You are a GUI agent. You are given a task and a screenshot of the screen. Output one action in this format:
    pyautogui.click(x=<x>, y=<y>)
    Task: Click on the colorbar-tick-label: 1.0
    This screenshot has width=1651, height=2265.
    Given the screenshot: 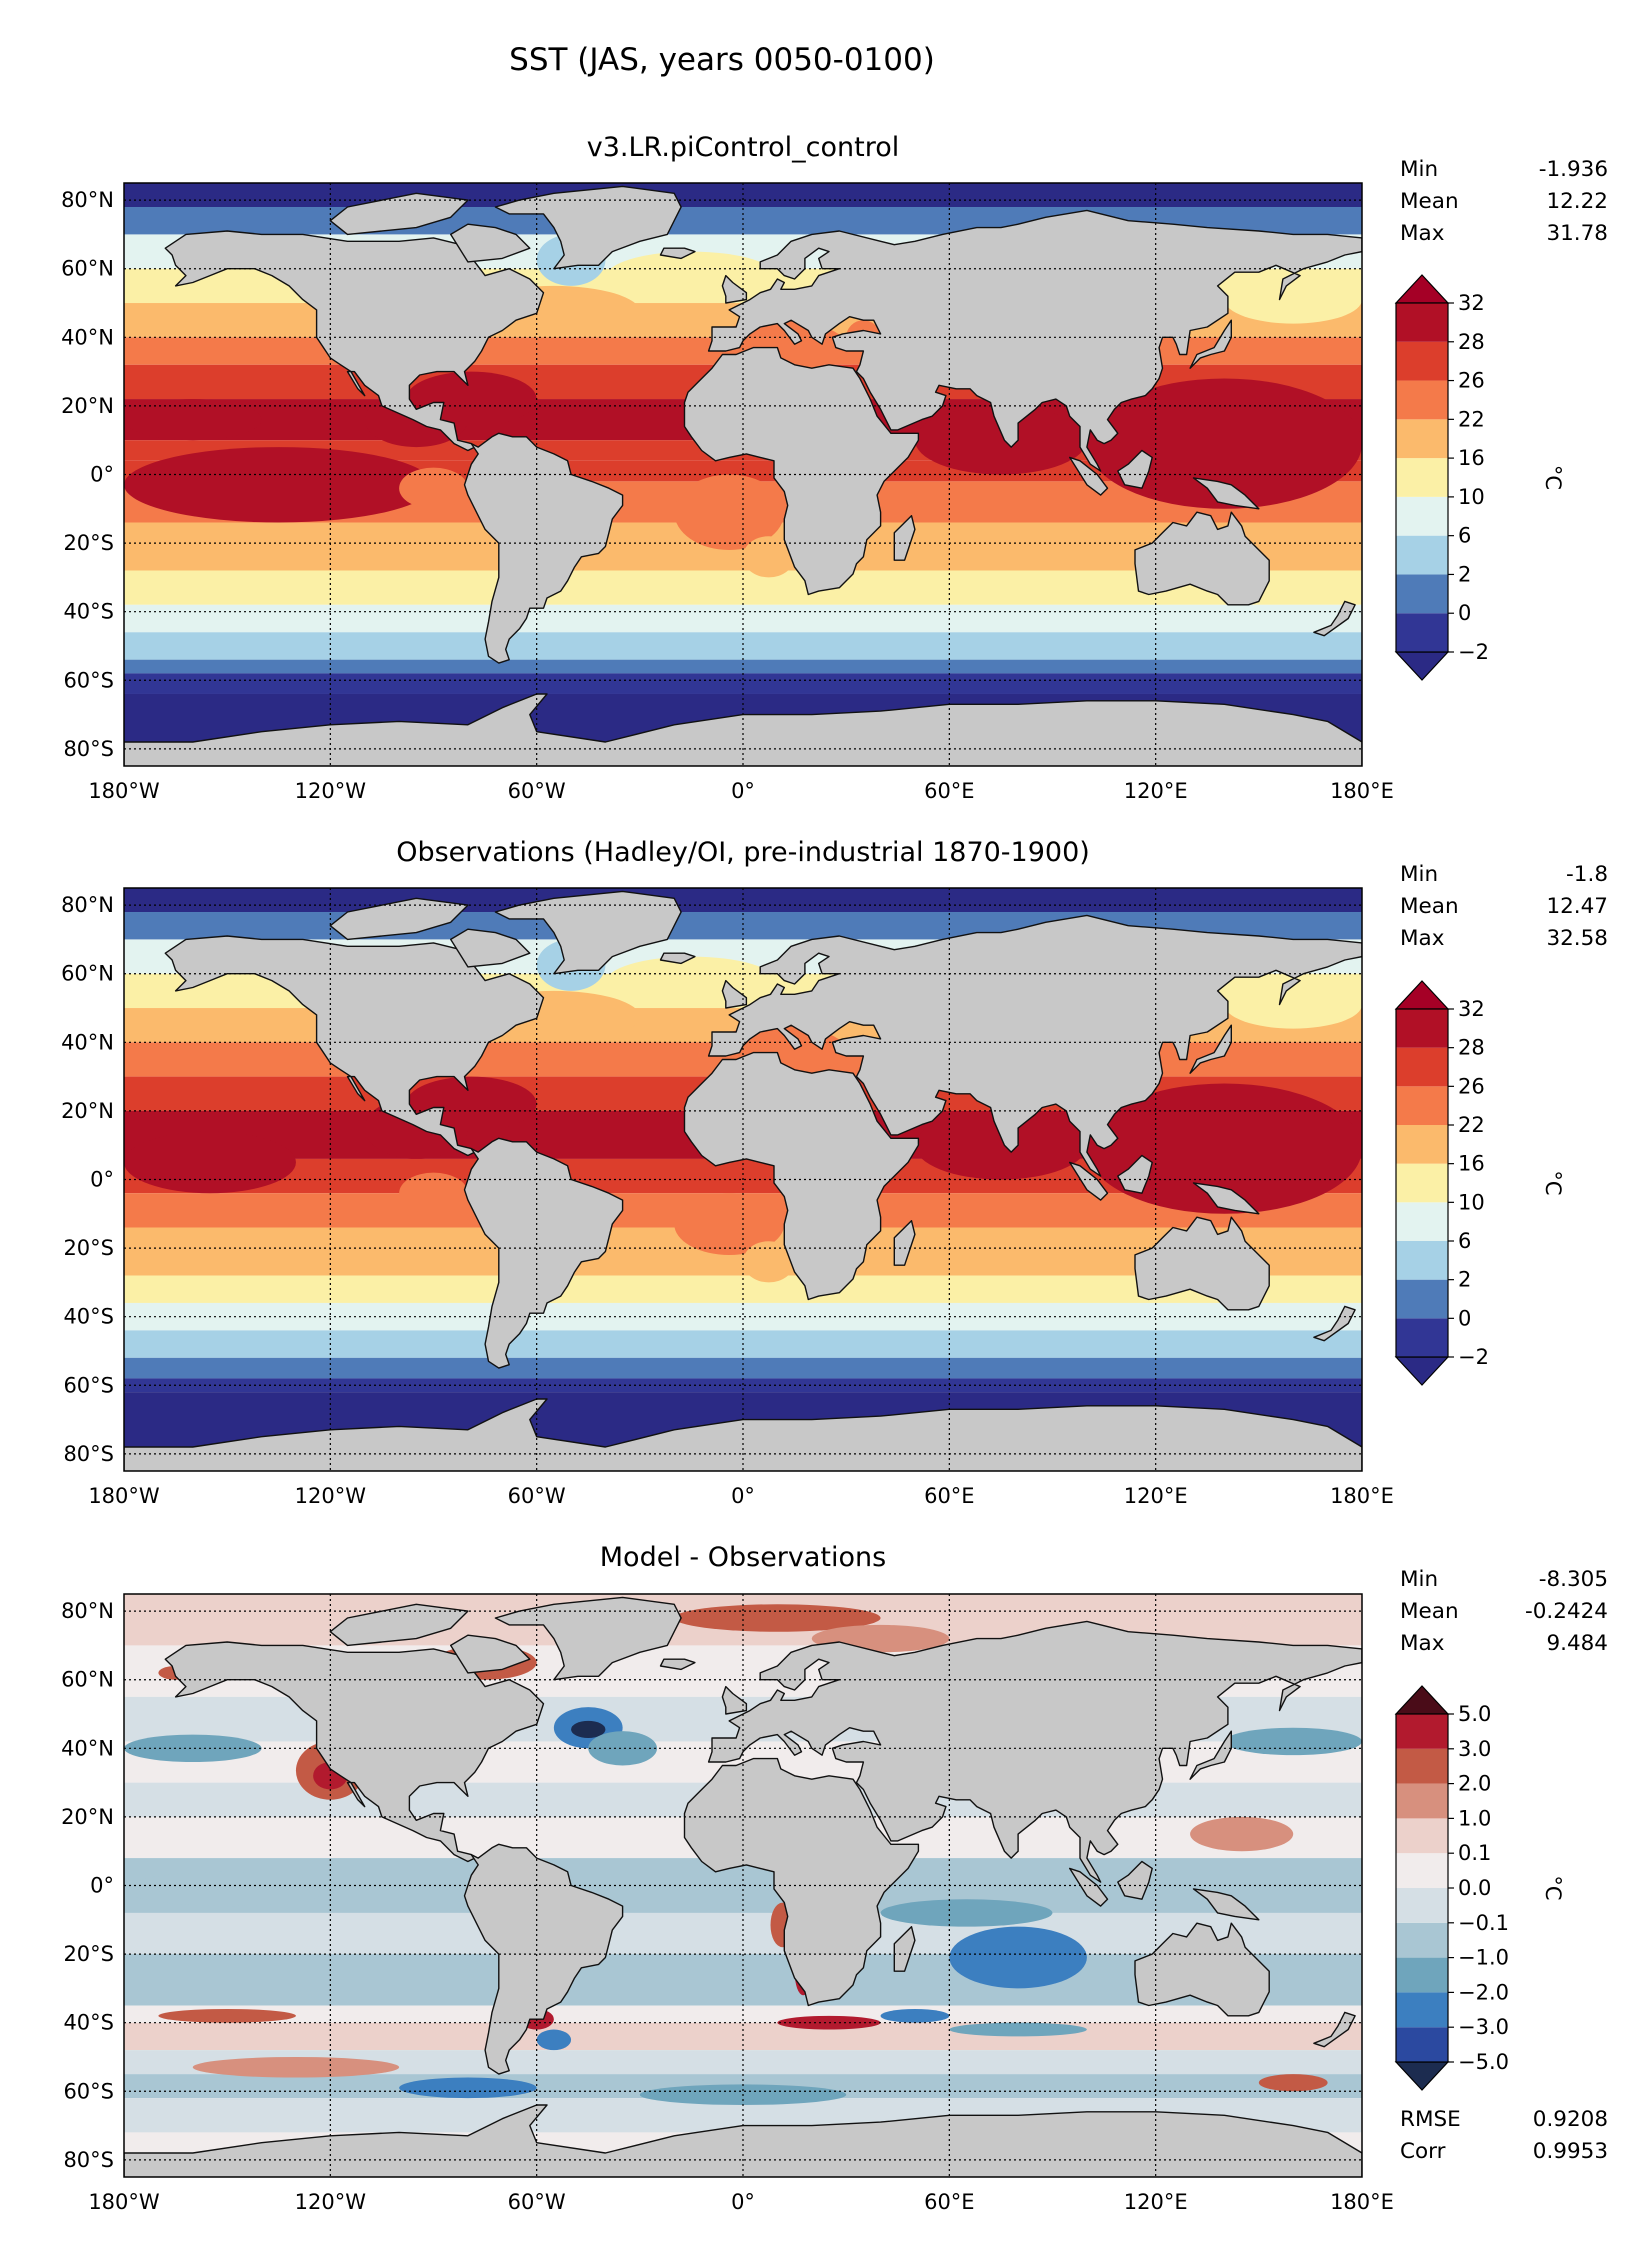 What is the action you would take?
    pyautogui.click(x=1474, y=1818)
    